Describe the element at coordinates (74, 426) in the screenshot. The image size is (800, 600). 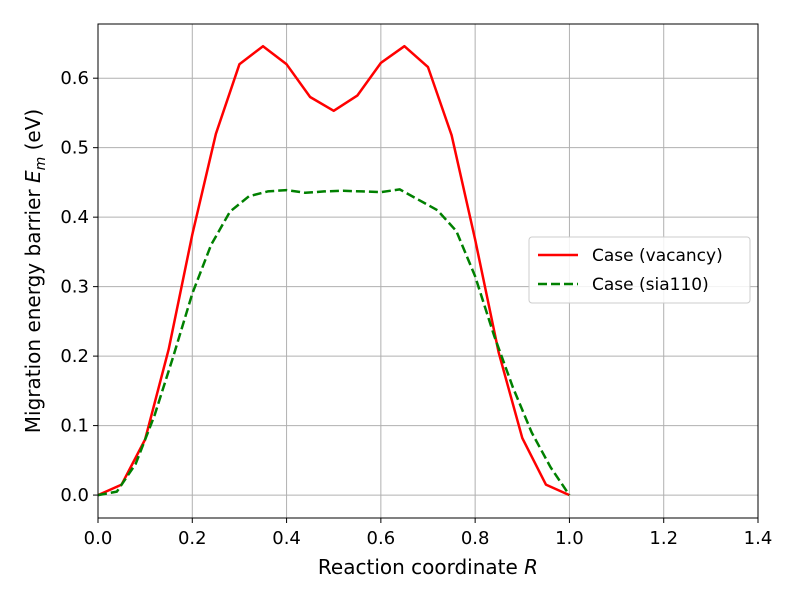
I see `y-tick-label: 0.1` at that location.